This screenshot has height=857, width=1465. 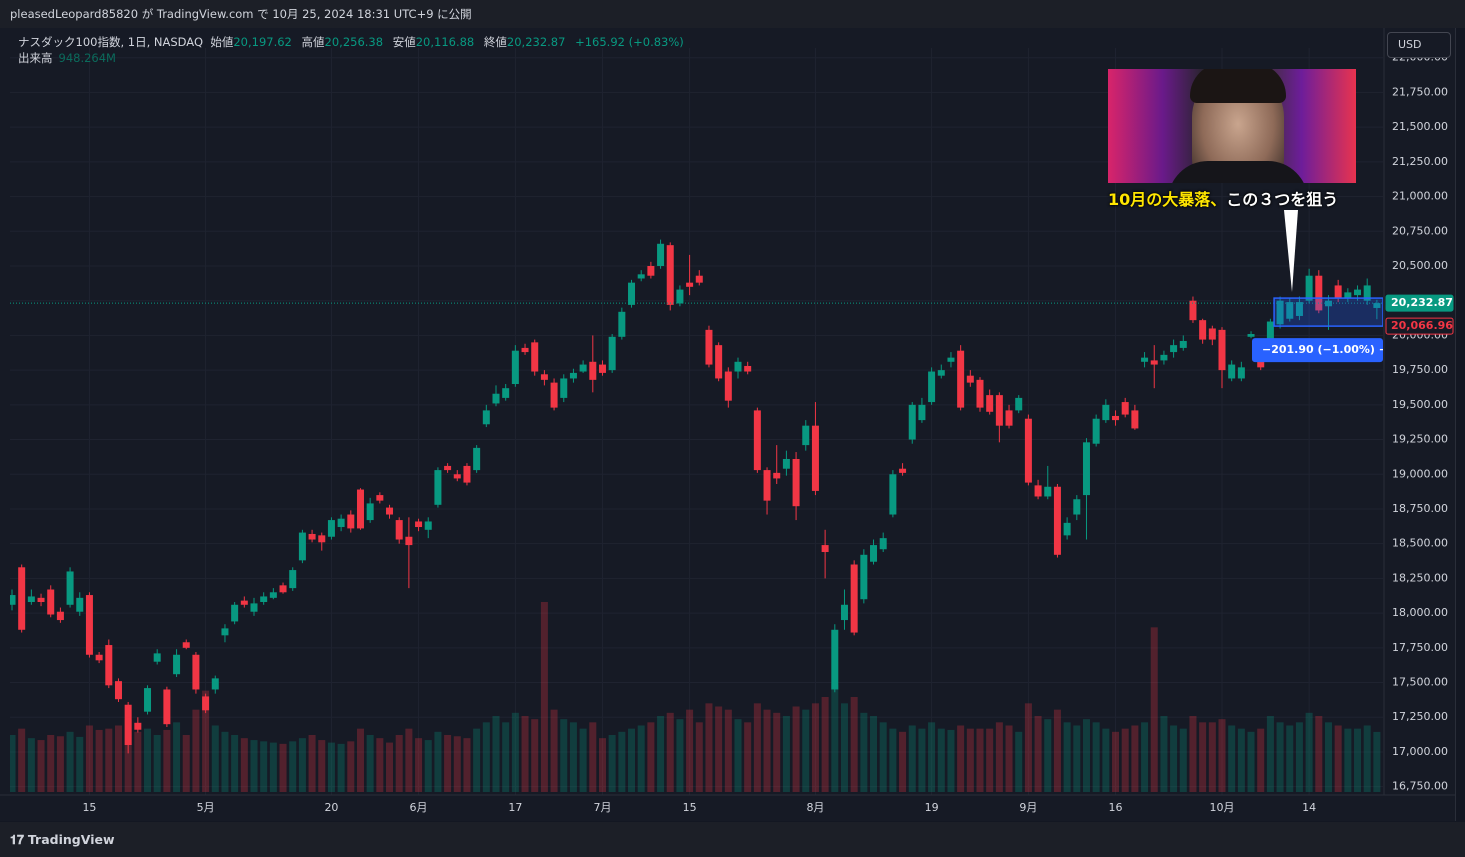 What do you see at coordinates (1410, 44) in the screenshot?
I see `currency-text: USD` at bounding box center [1410, 44].